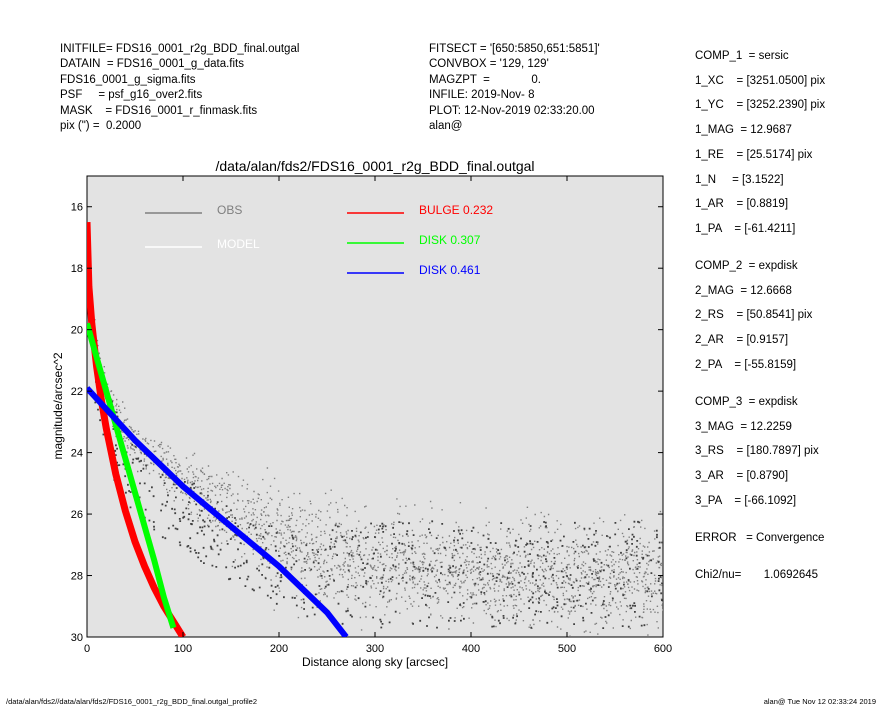  What do you see at coordinates (485, 79) in the screenshot?
I see `header-middle-line: MAGZPT = 0.` at bounding box center [485, 79].